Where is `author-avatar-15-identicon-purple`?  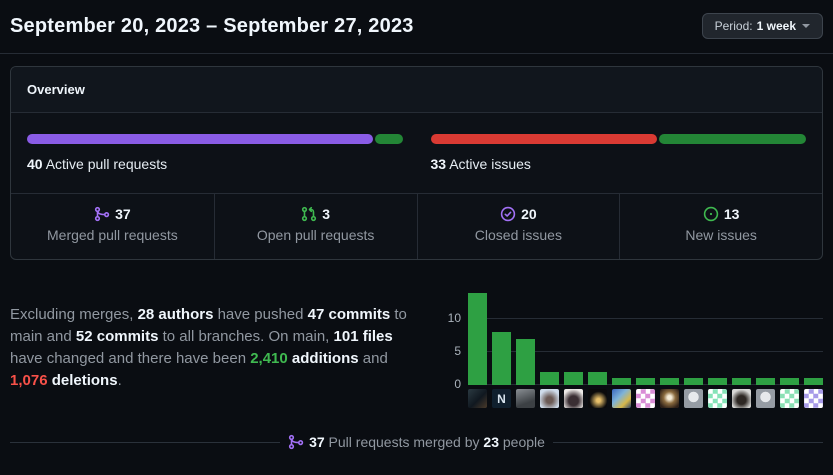 author-avatar-15-identicon-purple is located at coordinates (813, 398).